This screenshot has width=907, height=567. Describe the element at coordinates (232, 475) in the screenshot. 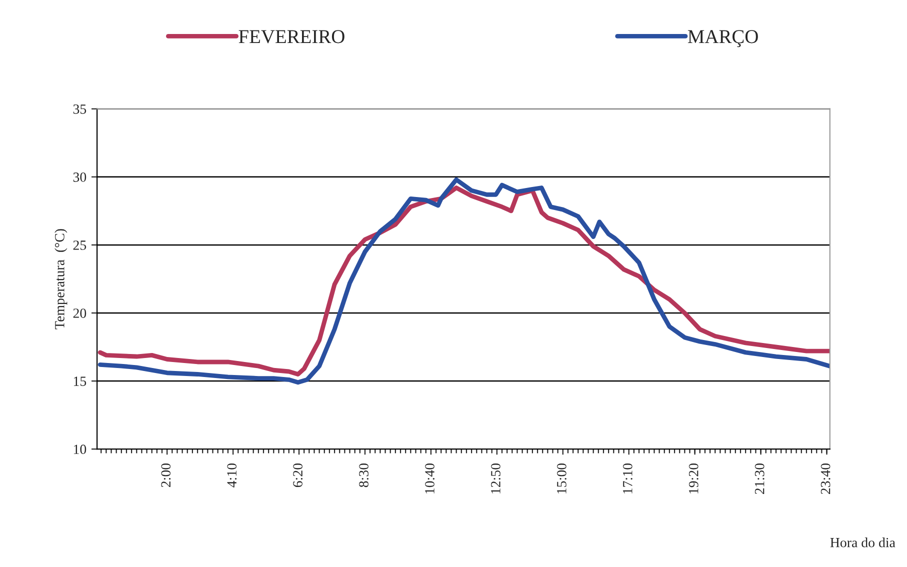

I see `x-tick-label: 4:10` at that location.